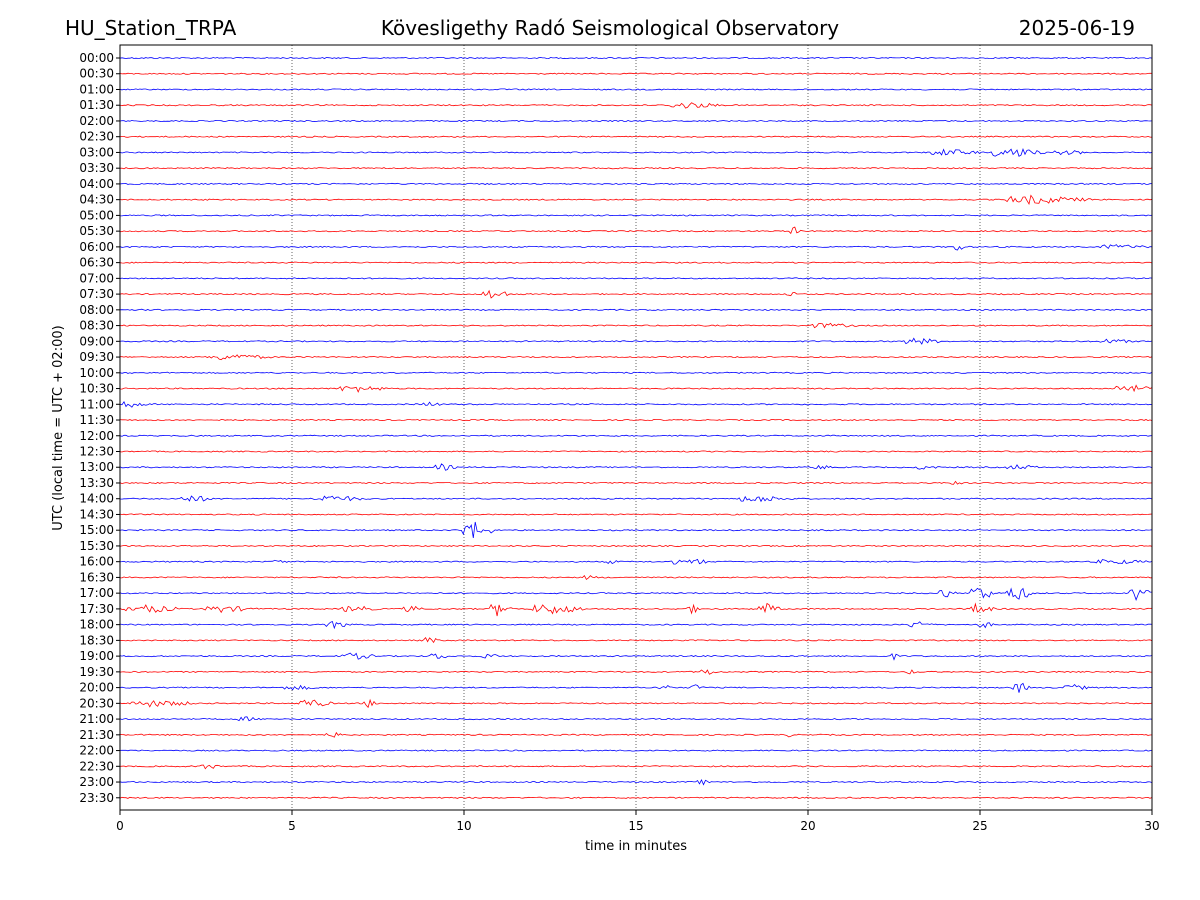  What do you see at coordinates (96, 74) in the screenshot?
I see `y-tick-label: 00:30` at bounding box center [96, 74].